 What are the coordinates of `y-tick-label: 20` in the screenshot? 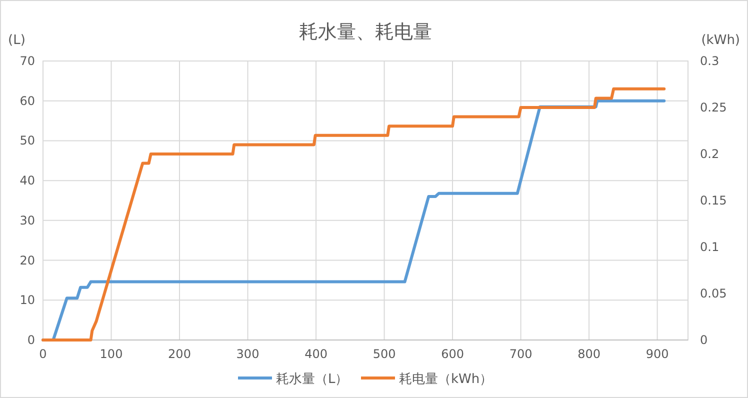 It's located at (27, 260).